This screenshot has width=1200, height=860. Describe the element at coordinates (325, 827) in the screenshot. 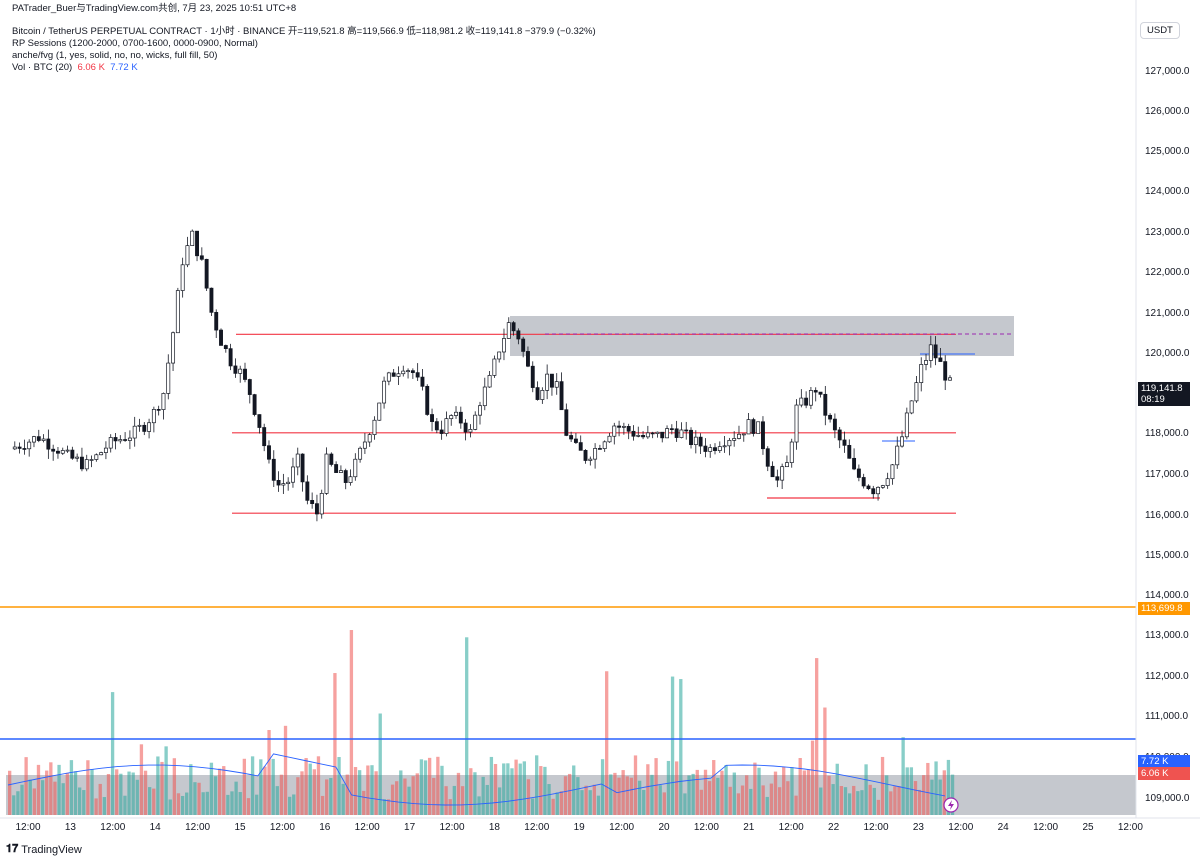

I see `time-axis-label: 16` at that location.